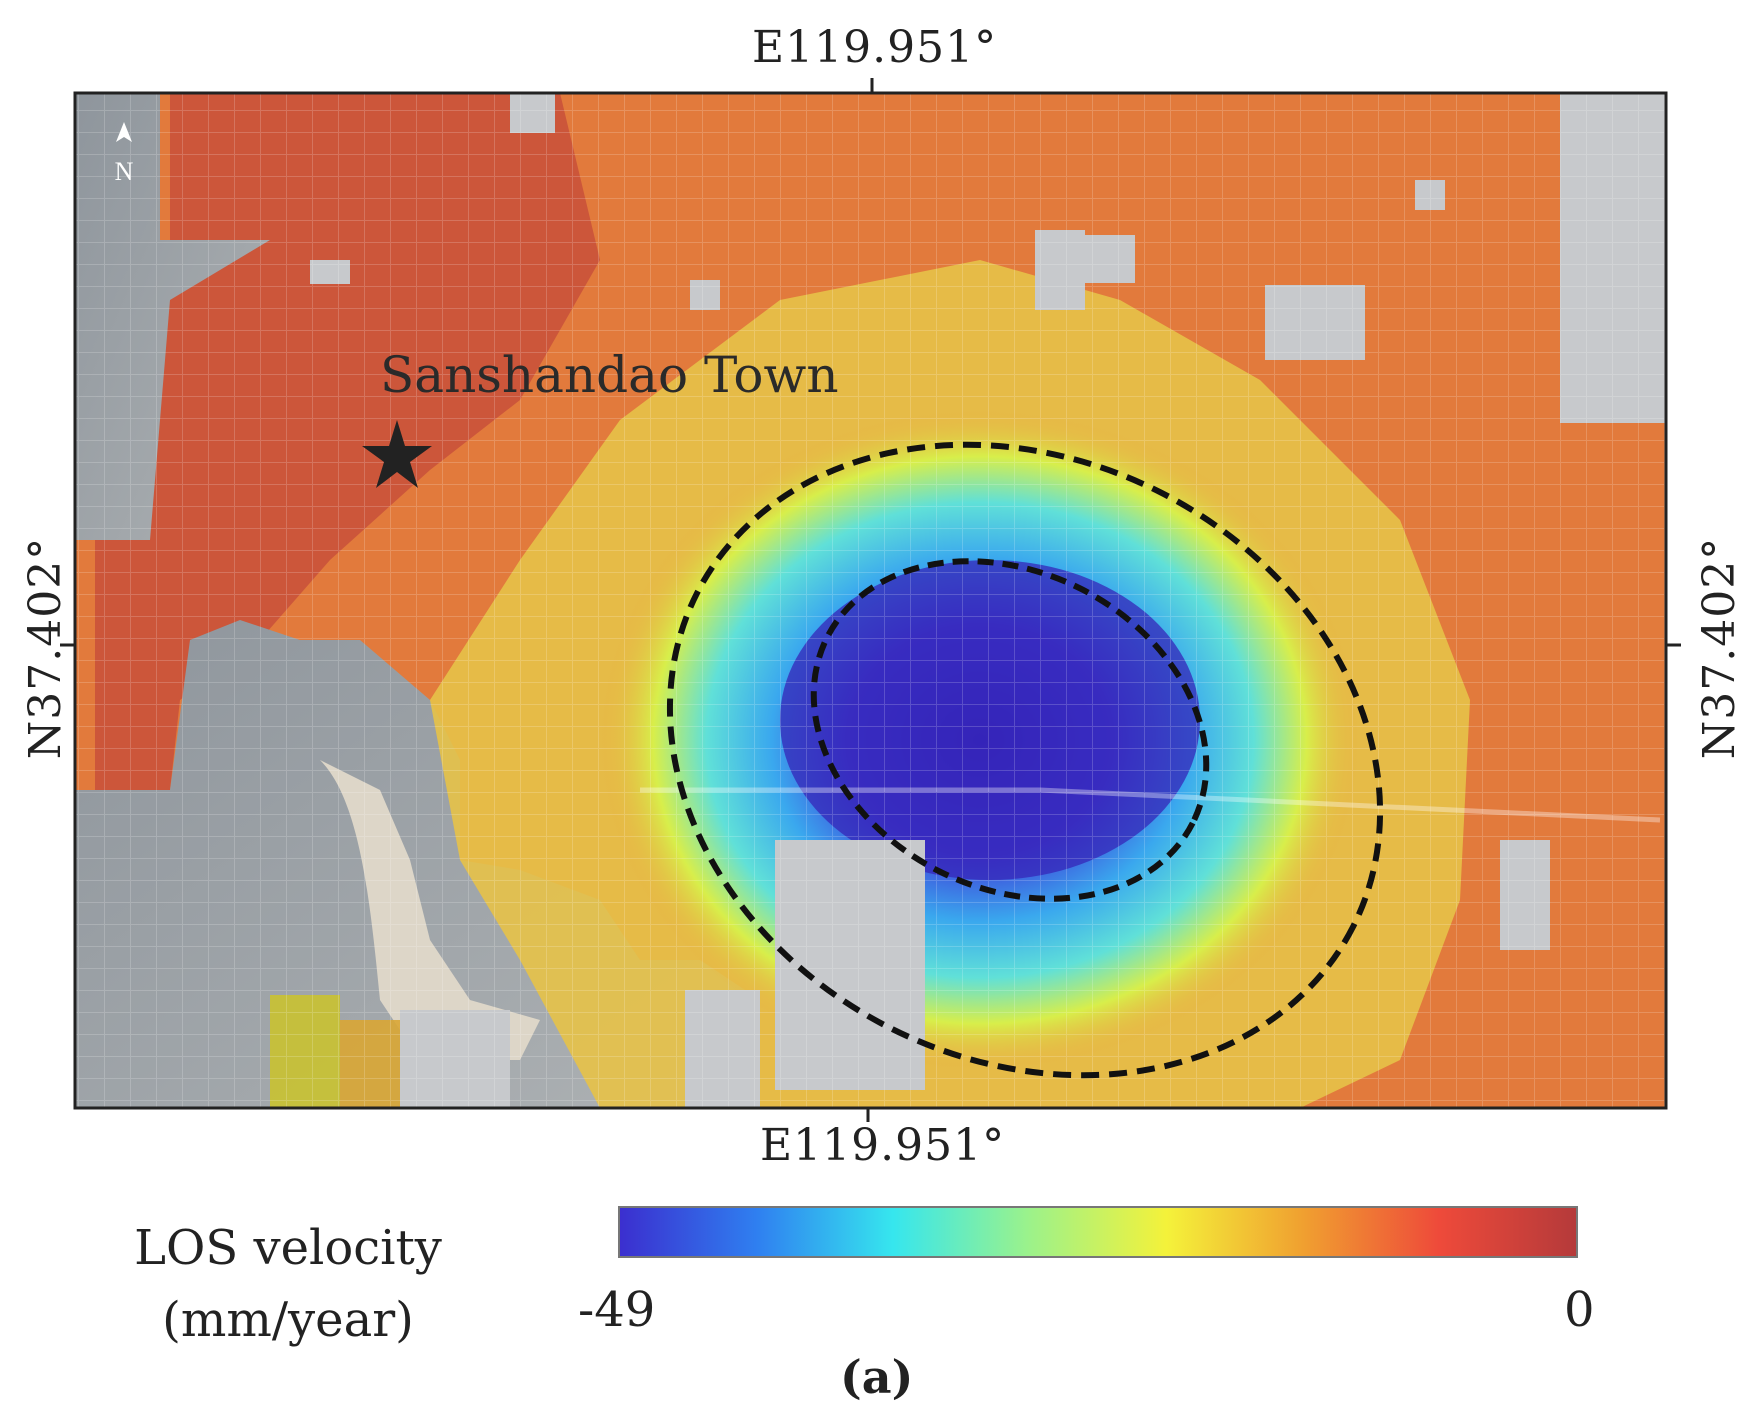  What do you see at coordinates (45, 648) in the screenshot?
I see `coord-left: N37.402°` at bounding box center [45, 648].